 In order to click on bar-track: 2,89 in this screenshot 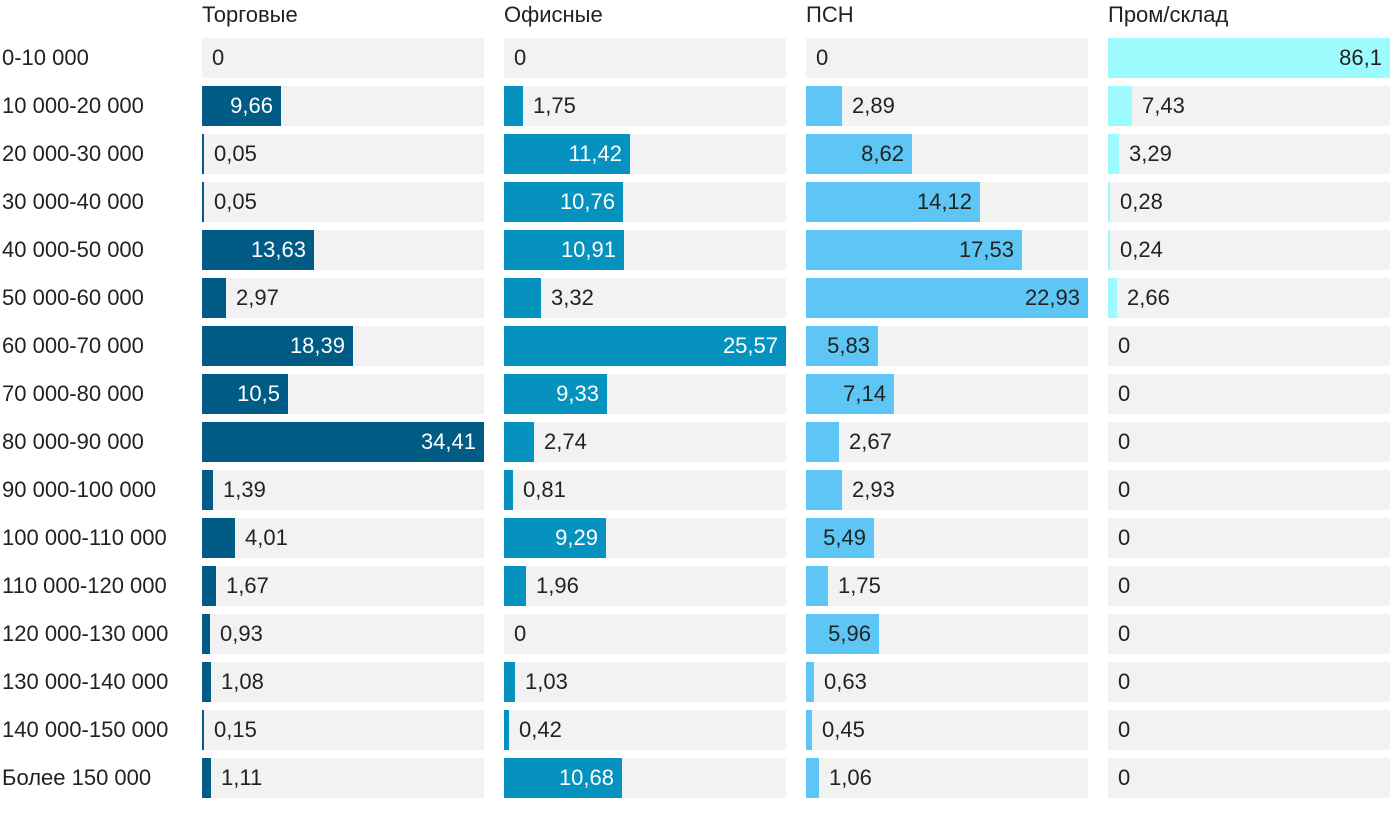, I will do `click(947, 106)`.